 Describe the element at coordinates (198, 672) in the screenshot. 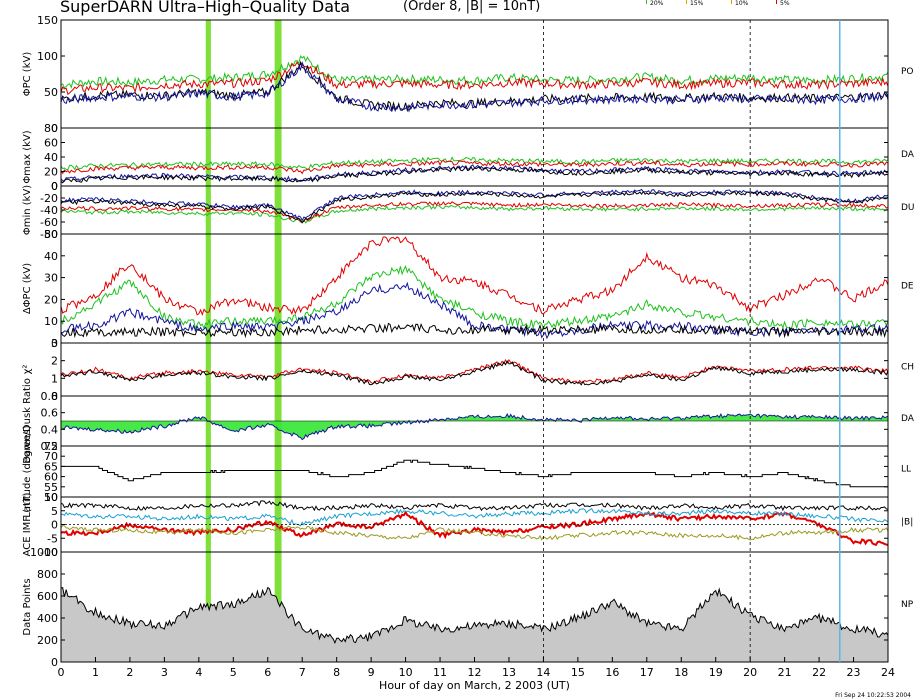

I see `x-tick-label: 4` at that location.